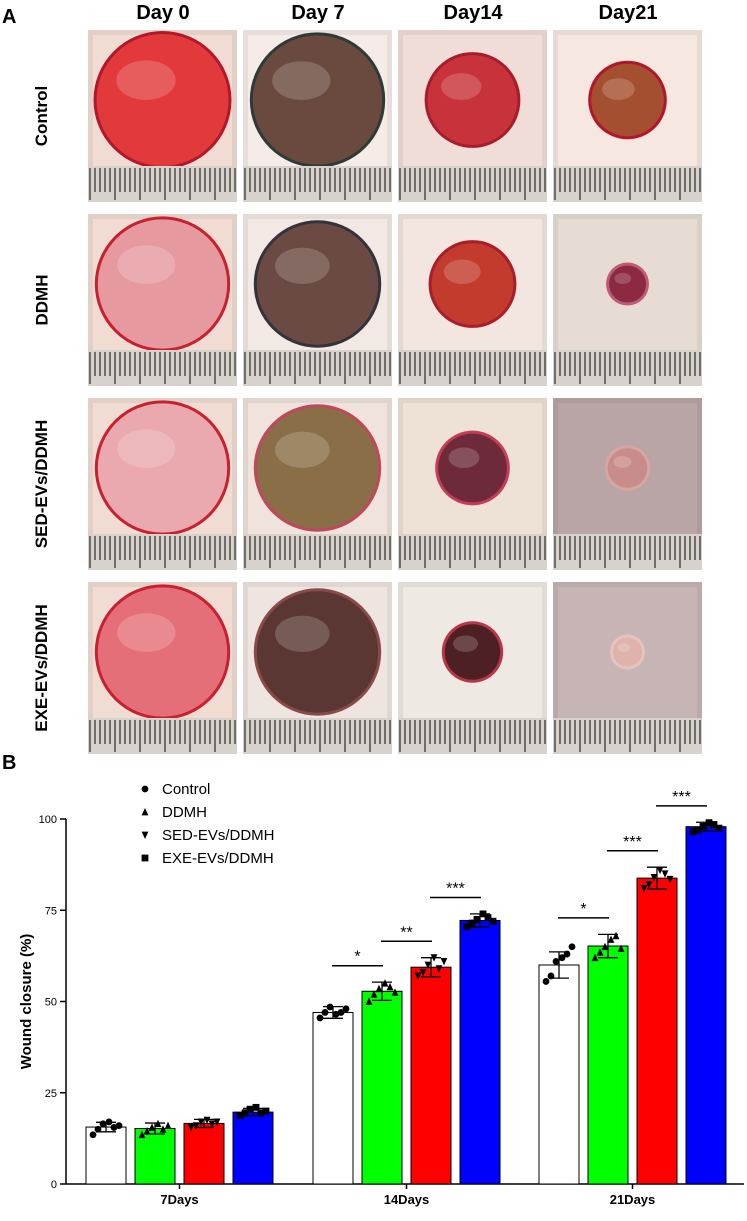 This screenshot has width=747, height=1221. Describe the element at coordinates (627, 116) in the screenshot. I see `wound-photo-control-day21` at that location.